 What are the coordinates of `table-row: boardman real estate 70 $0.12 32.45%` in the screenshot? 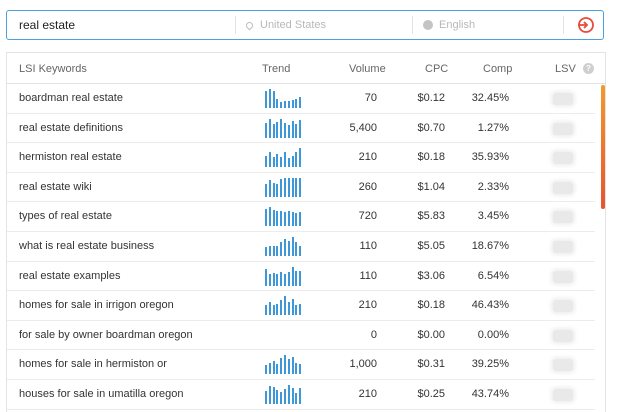 It's located at (301, 99).